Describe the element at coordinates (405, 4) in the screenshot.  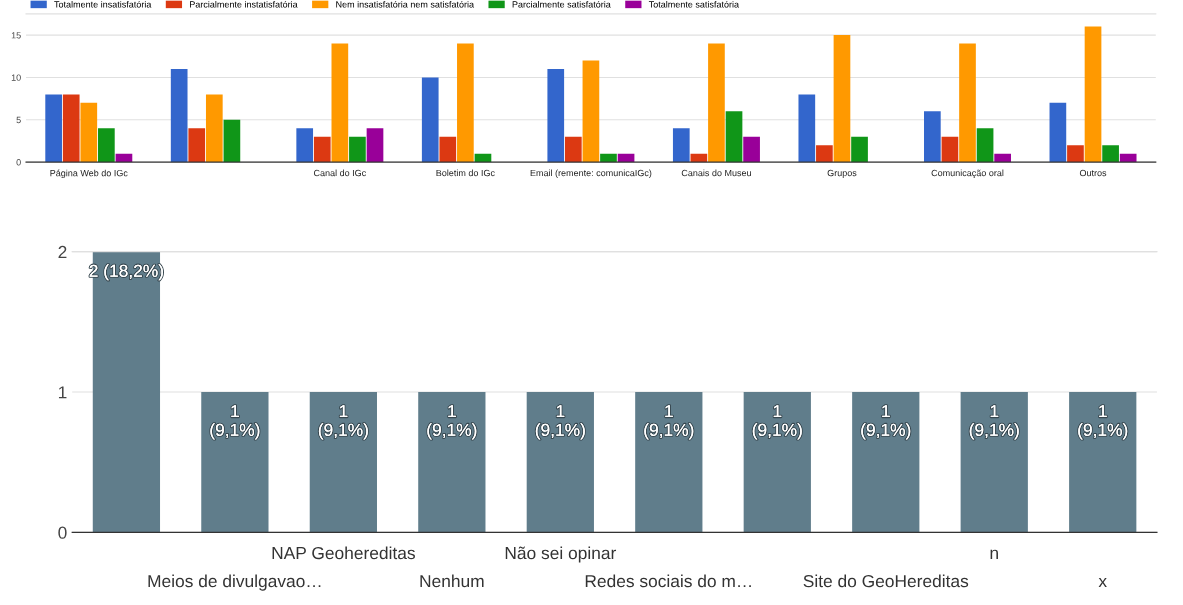
I see `legend-label: Nem insatisfatória nem satisfatória` at that location.